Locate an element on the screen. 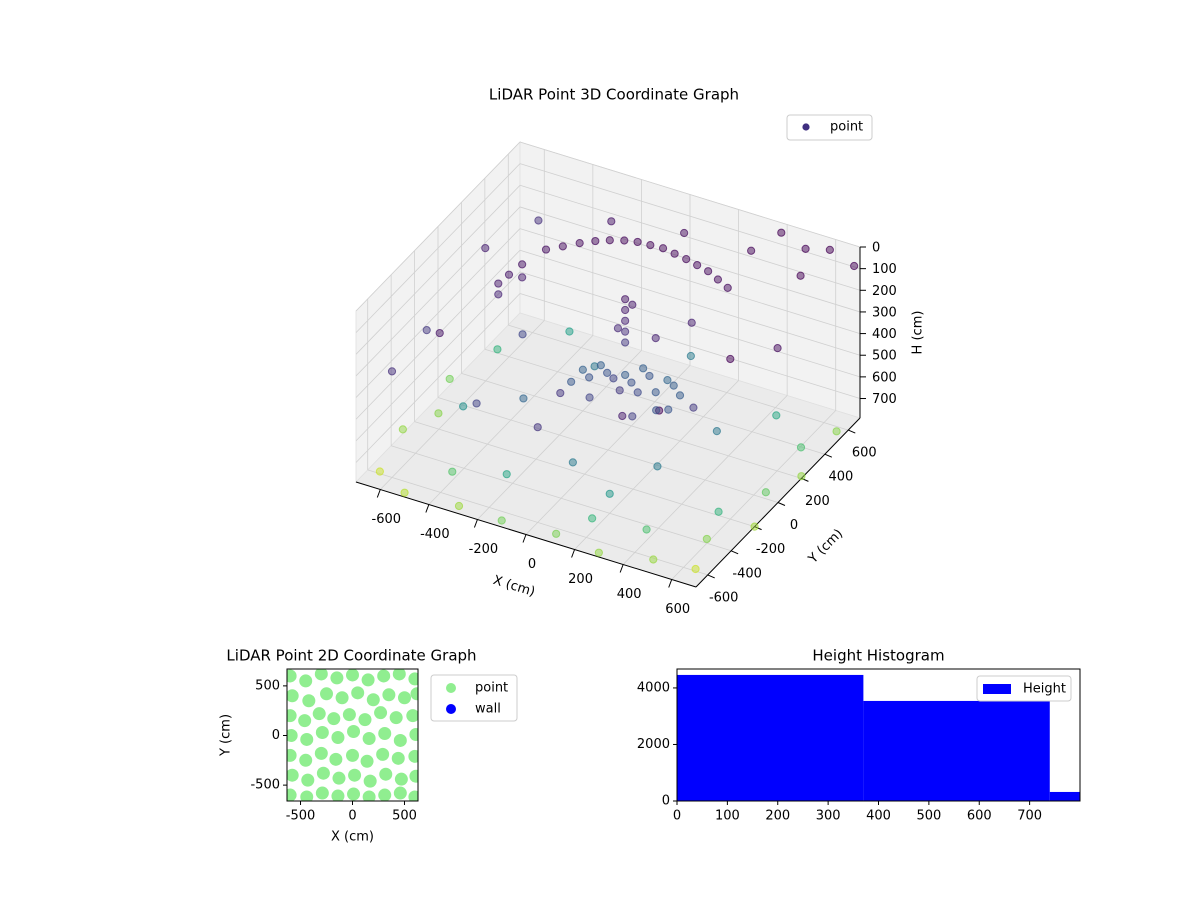 The image size is (1200, 900). x-tick-label: 600 is located at coordinates (677, 609).